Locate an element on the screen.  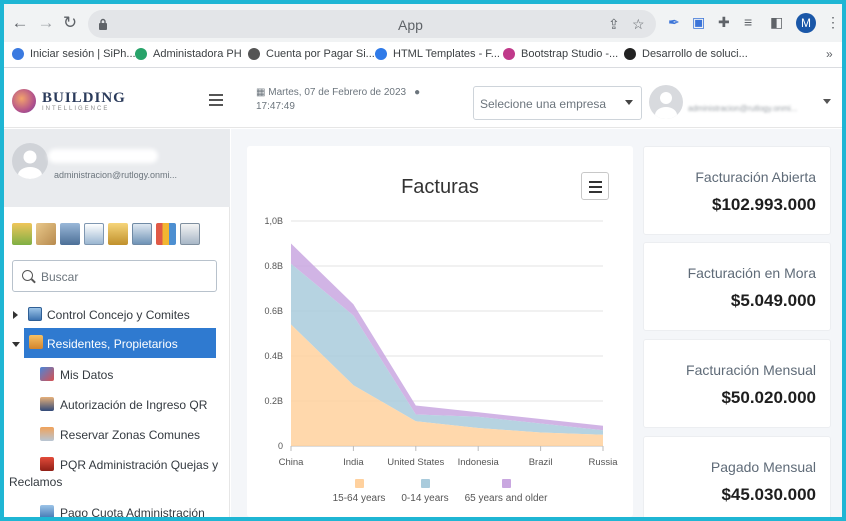
sidebar-avatar is located at coordinates (30, 161).